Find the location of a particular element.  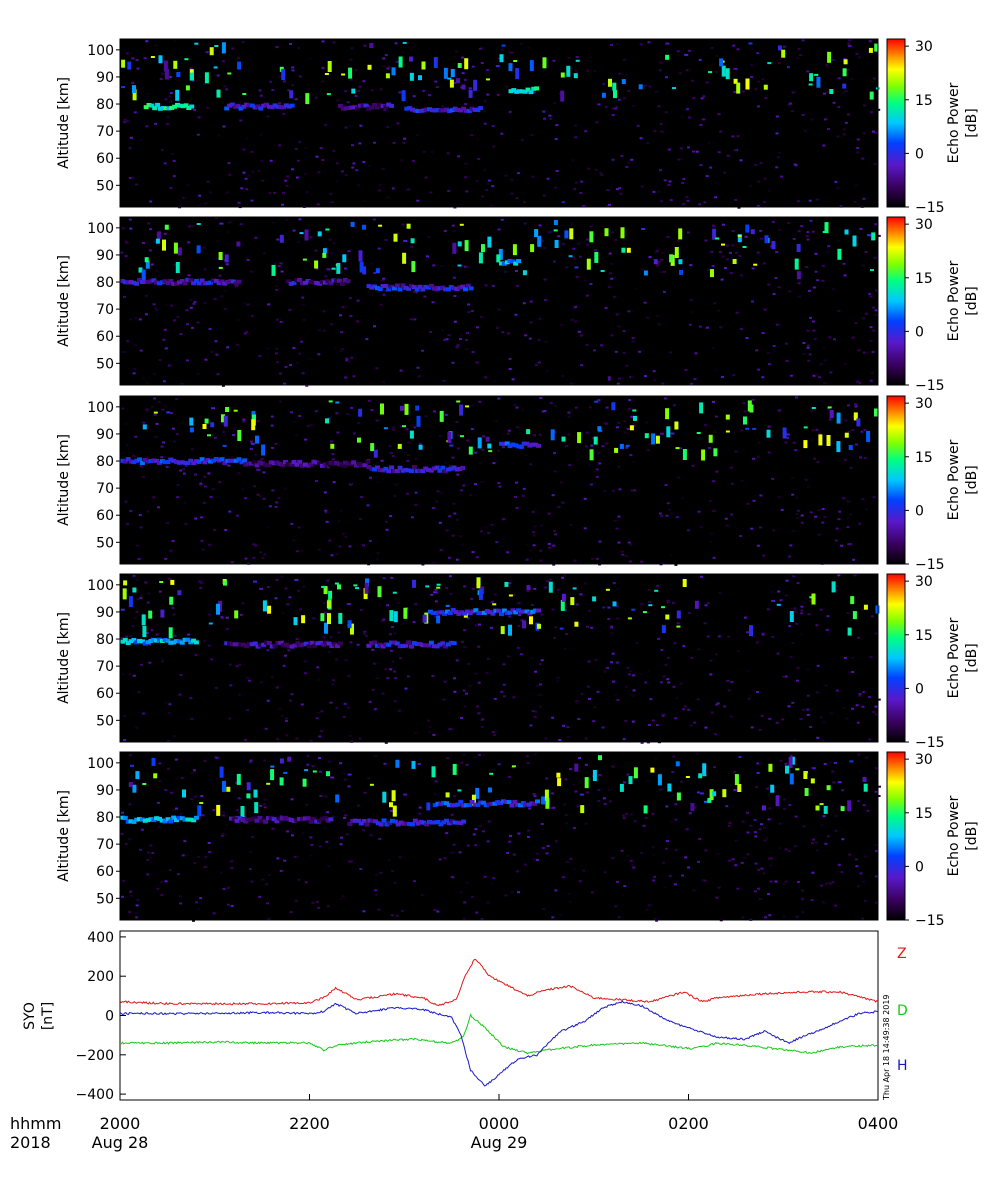

y-tick-label: 80 is located at coordinates (105, 462).